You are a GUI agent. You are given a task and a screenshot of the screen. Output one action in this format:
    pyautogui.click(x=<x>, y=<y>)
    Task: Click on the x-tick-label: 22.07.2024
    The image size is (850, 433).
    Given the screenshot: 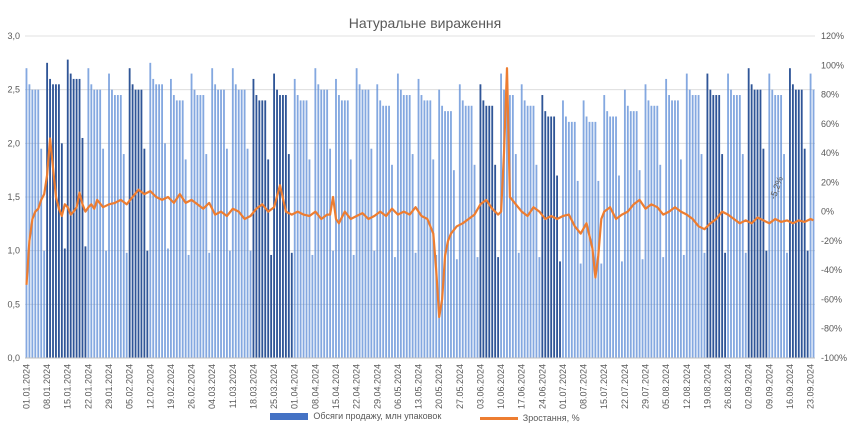 What is the action you would take?
    pyautogui.click(x=625, y=386)
    